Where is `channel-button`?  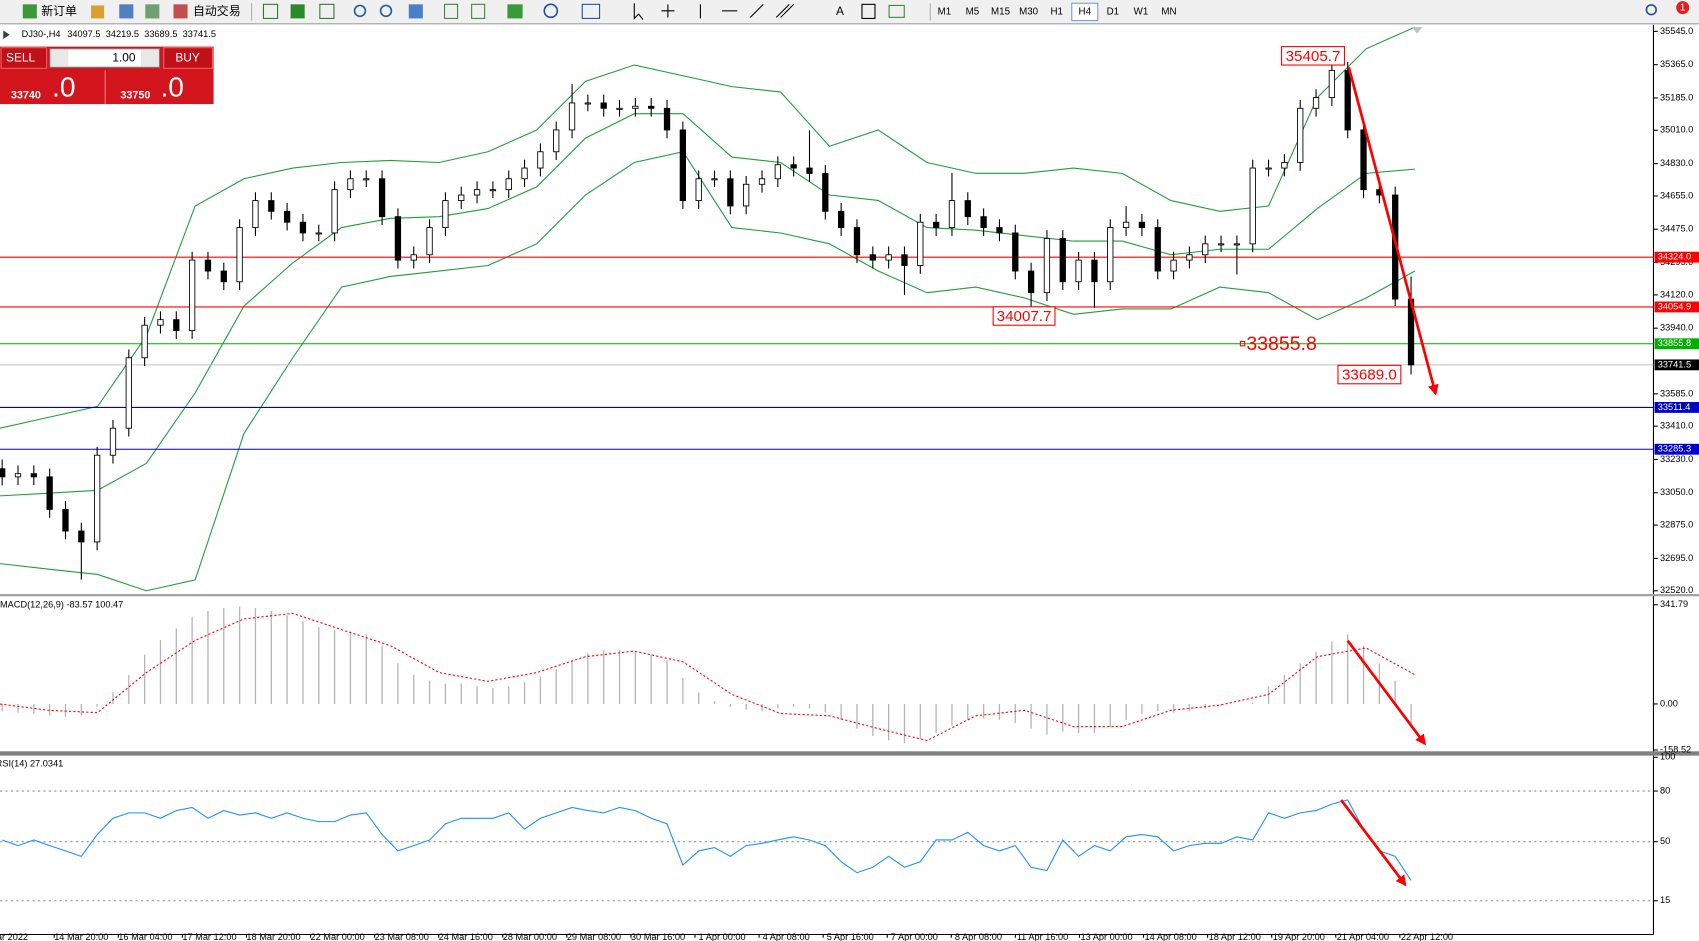 channel-button is located at coordinates (785, 10).